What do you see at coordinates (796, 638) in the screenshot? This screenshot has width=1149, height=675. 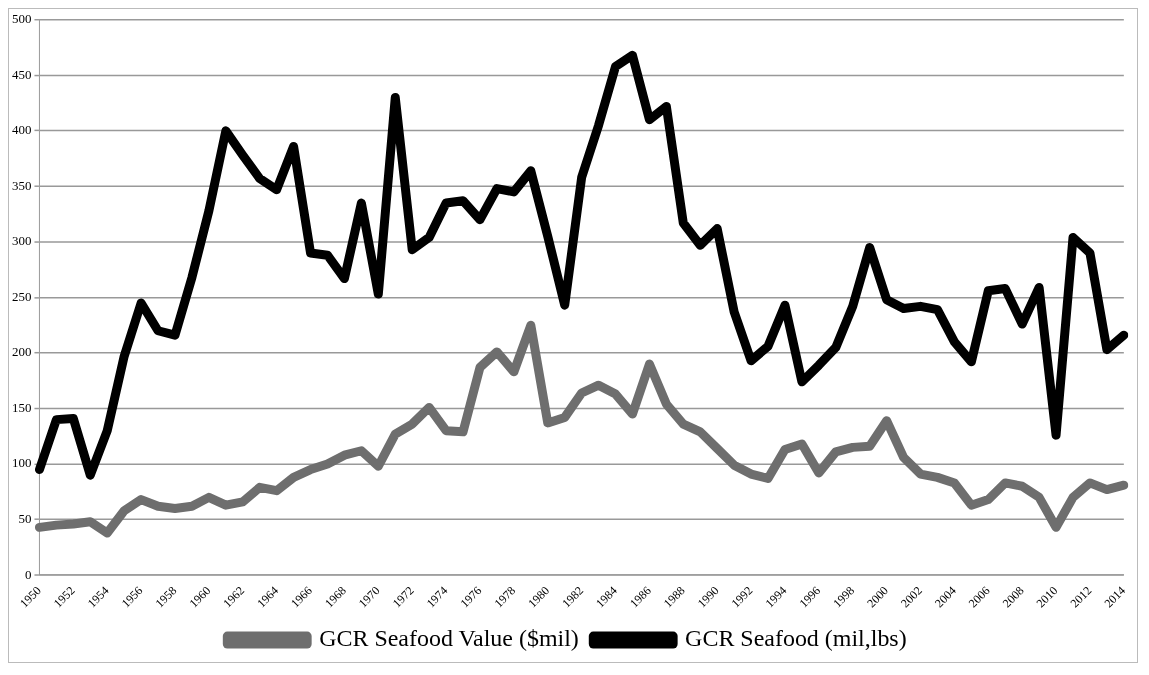 I see `legend-label: GCR Seafood (mil,lbs)` at bounding box center [796, 638].